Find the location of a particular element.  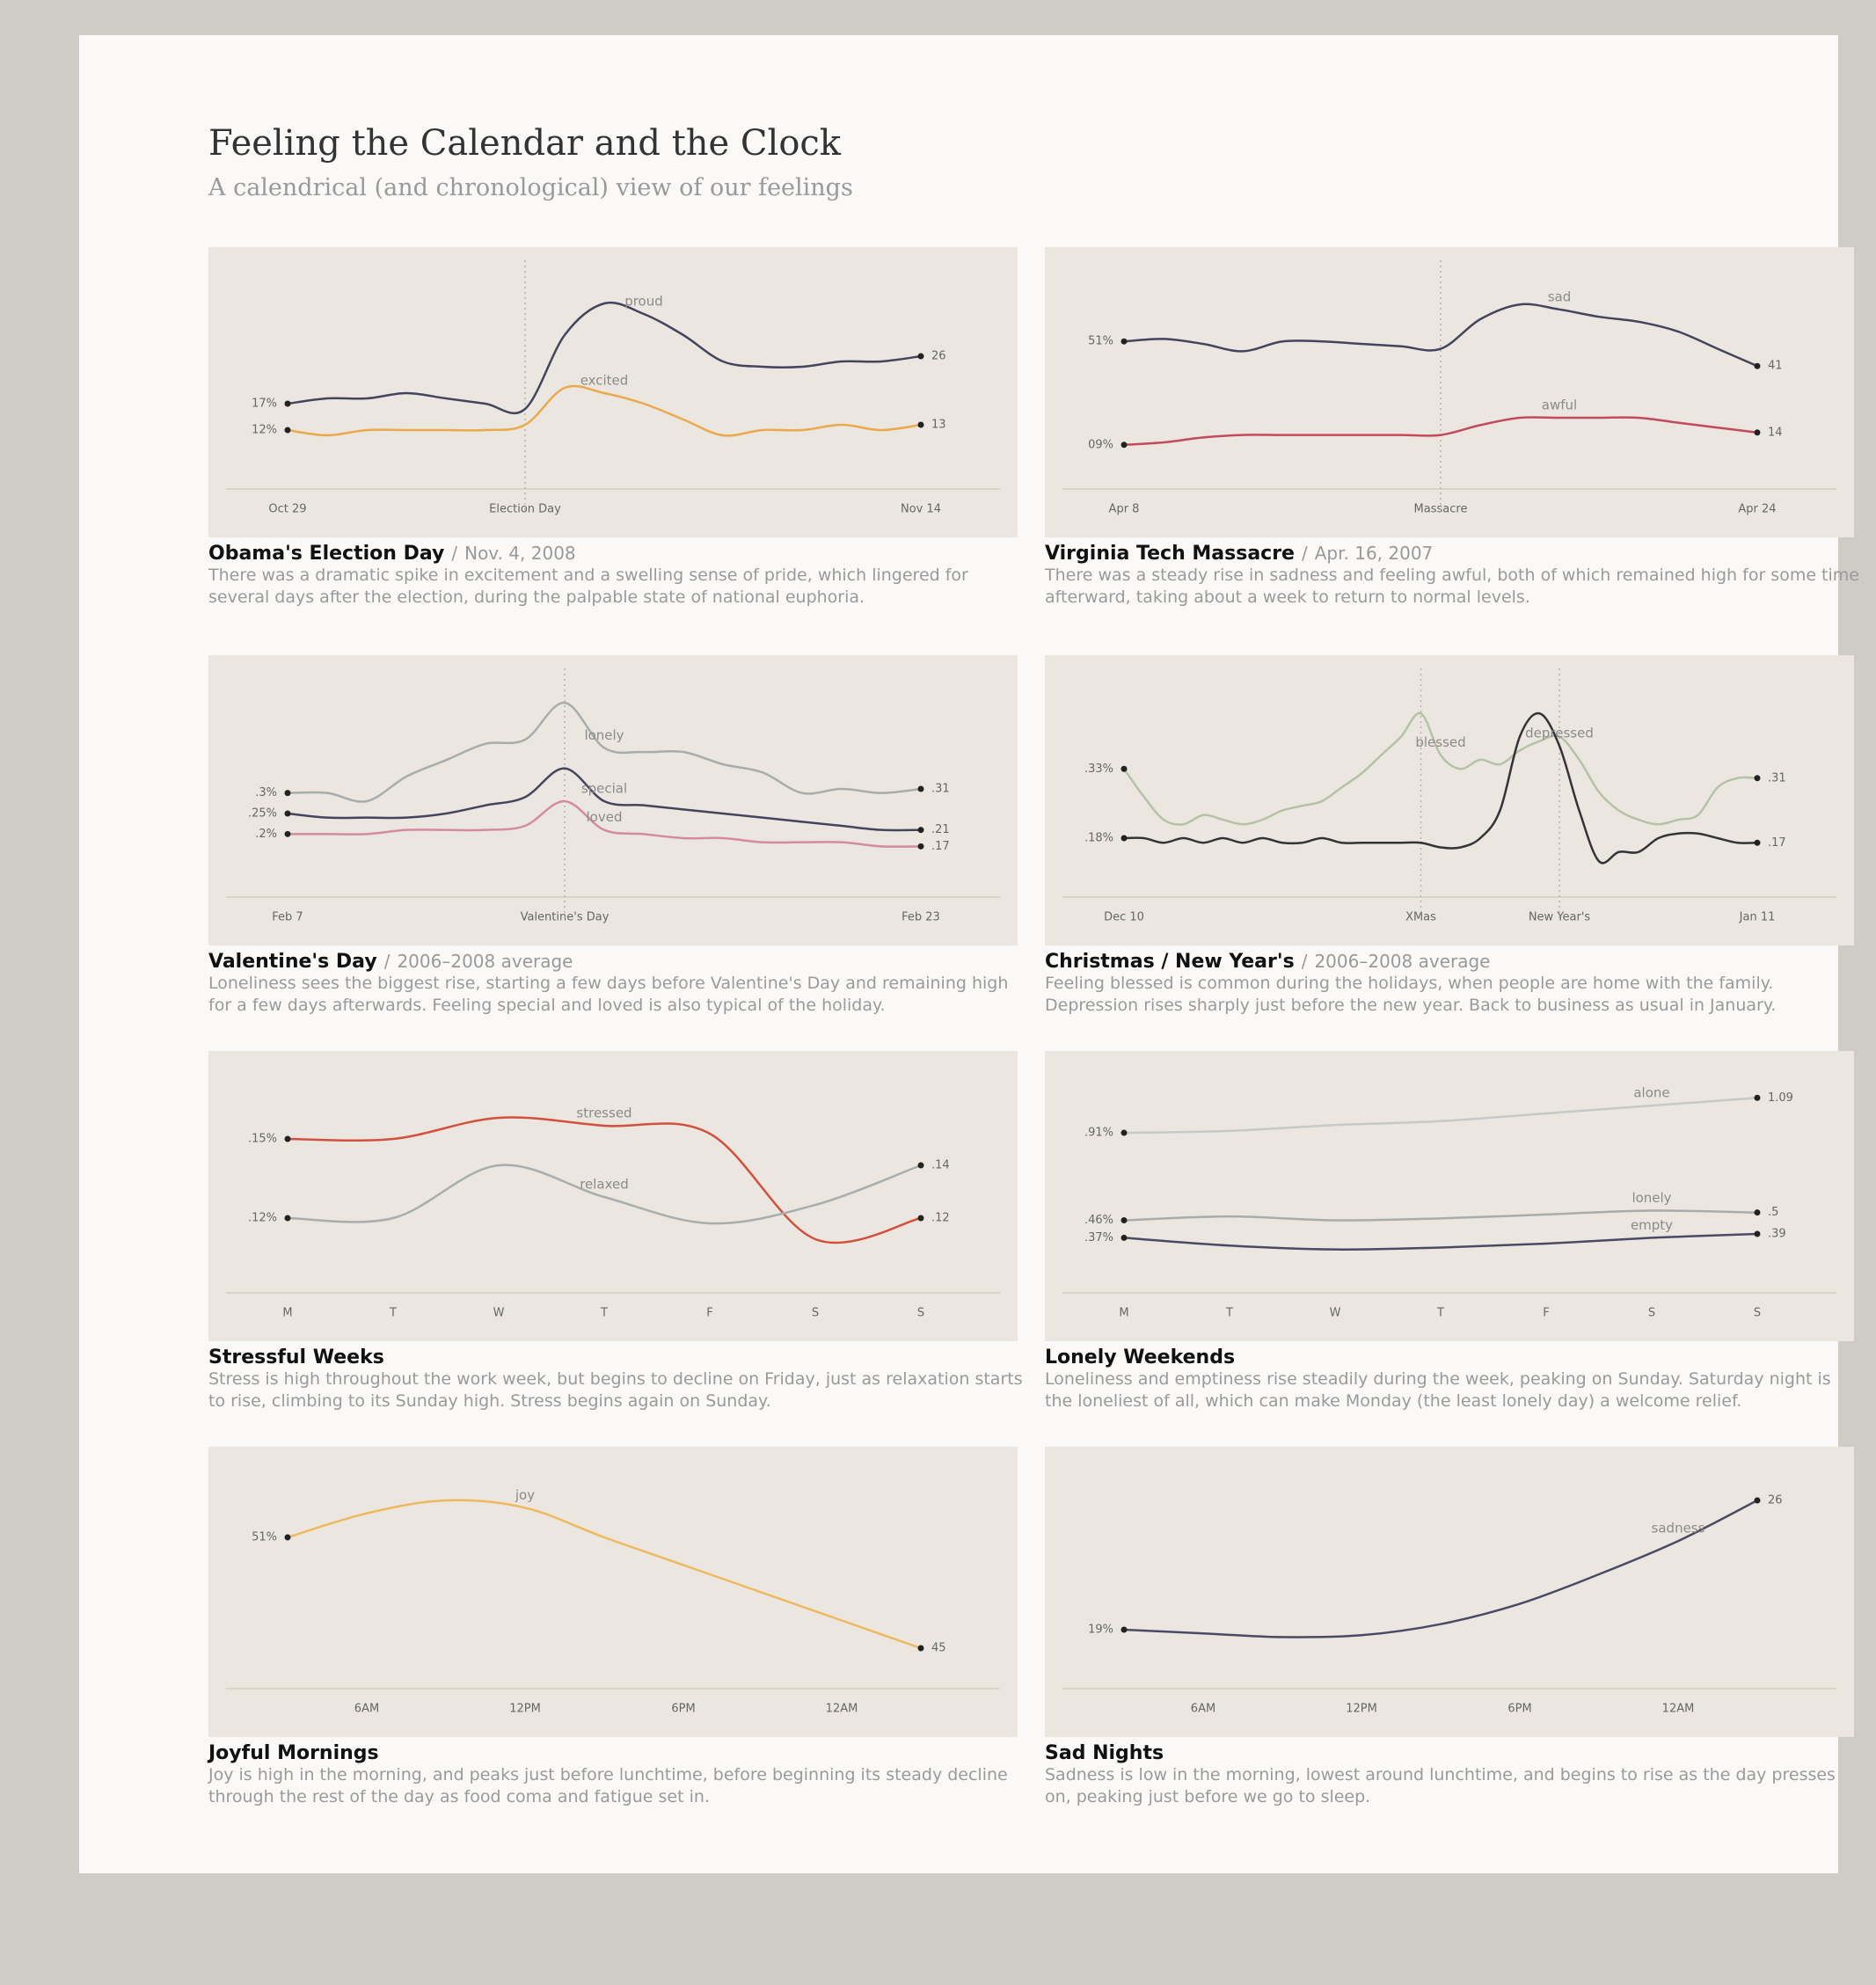

panel-title: Christmas / New Year's is located at coordinates (1170, 962).